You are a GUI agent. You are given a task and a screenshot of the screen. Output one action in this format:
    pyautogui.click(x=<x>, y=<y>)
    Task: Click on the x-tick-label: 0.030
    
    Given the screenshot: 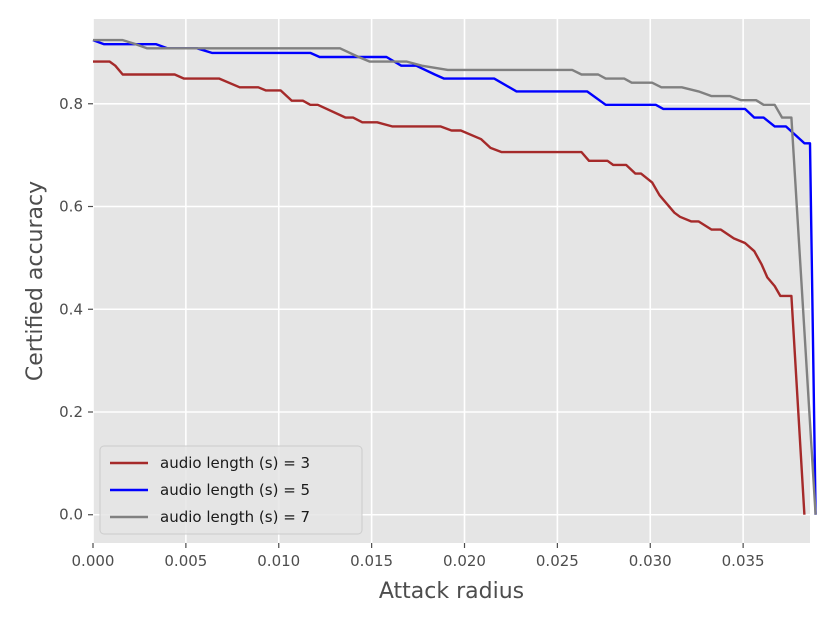 What is the action you would take?
    pyautogui.click(x=650, y=561)
    